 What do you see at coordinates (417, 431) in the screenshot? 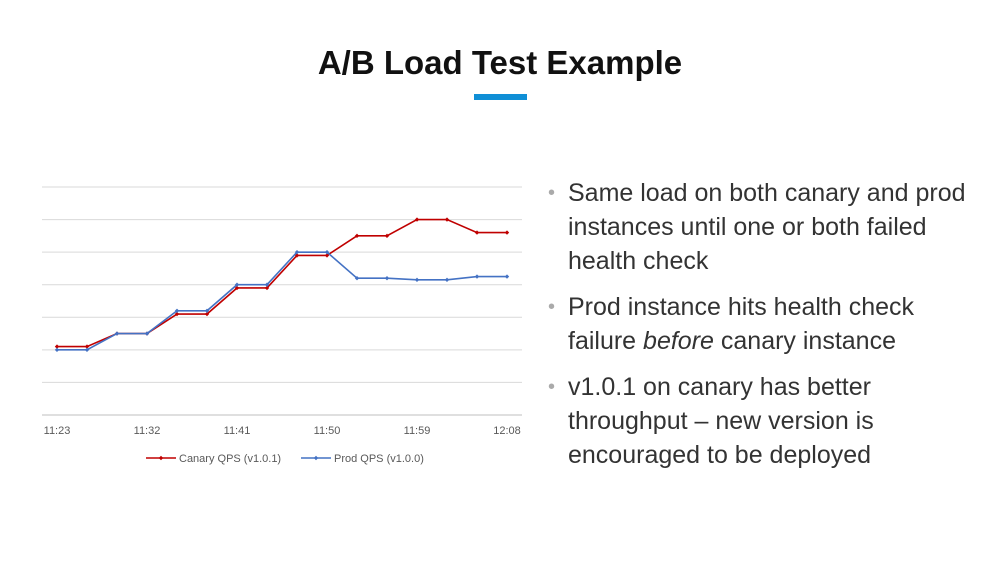
I see `x-tick-label: 11:59` at bounding box center [417, 431].